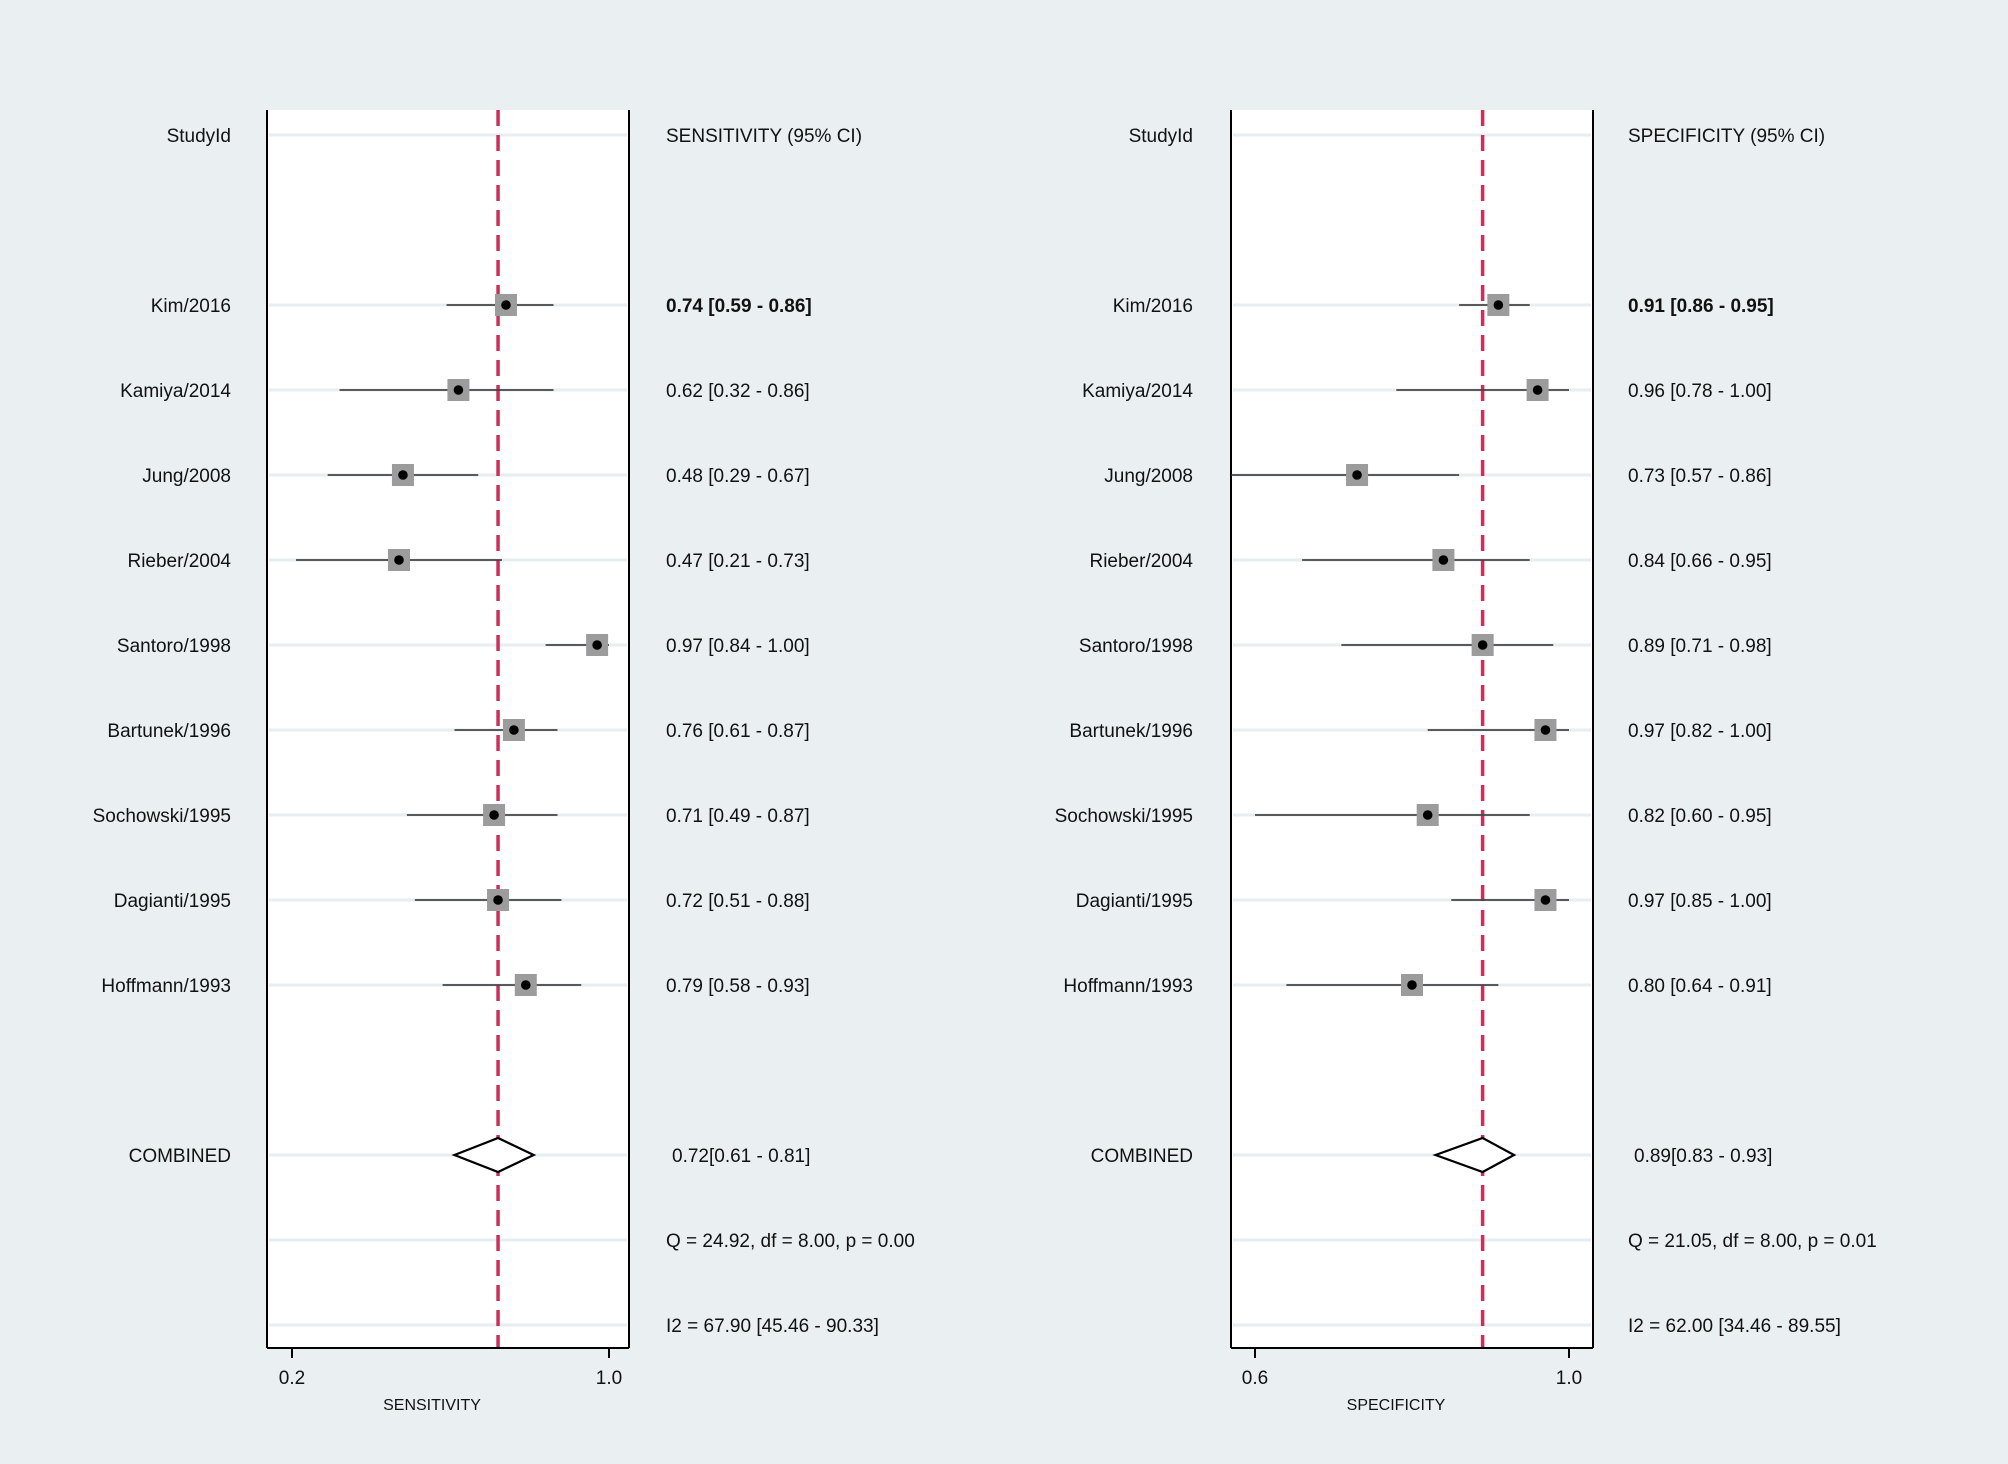  Describe the element at coordinates (1700, 391) in the screenshot. I see `study-estimate-text: 0.96 [0.78 - 1.00]` at that location.